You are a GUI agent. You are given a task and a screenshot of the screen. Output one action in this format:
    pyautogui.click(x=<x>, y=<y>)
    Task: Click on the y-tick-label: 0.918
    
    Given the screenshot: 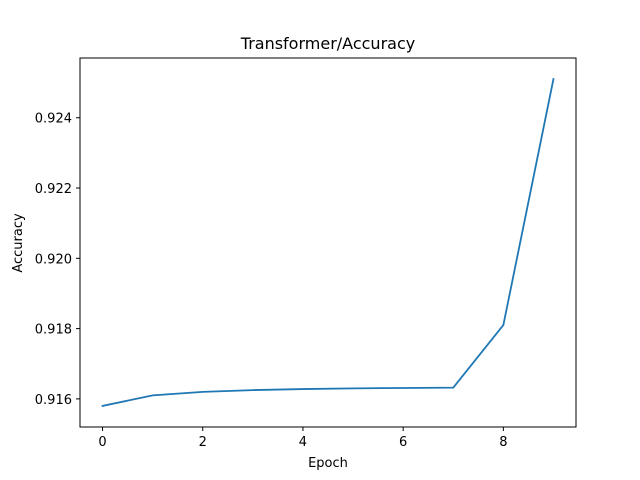 What is the action you would take?
    pyautogui.click(x=53, y=330)
    